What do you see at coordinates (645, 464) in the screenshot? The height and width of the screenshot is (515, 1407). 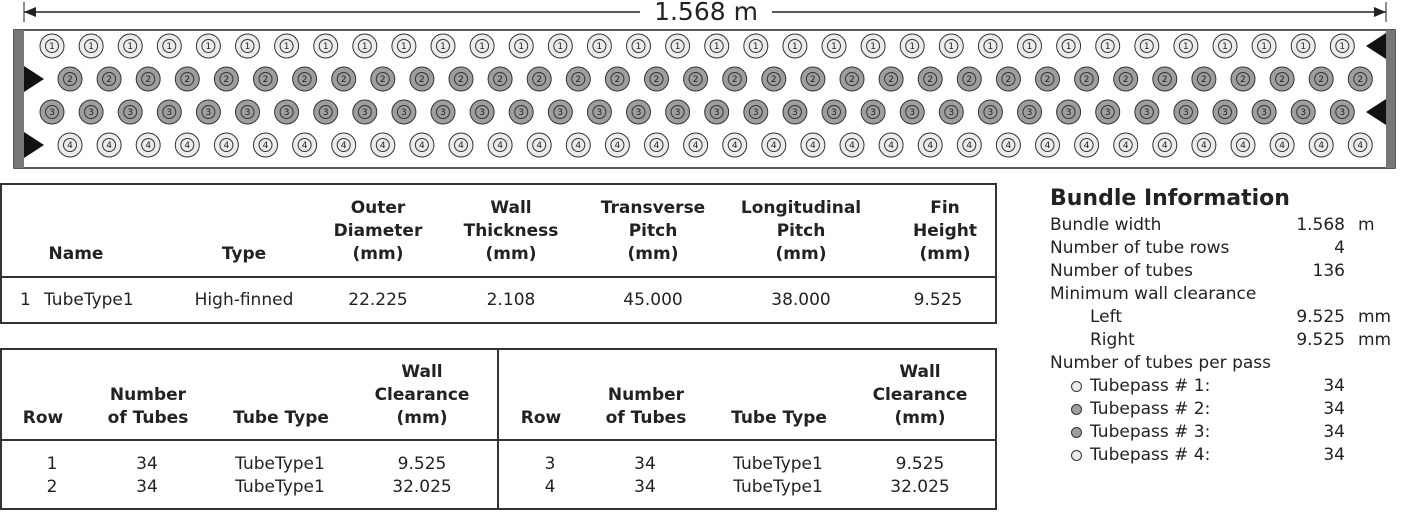 I see `table-cell: 34` at bounding box center [645, 464].